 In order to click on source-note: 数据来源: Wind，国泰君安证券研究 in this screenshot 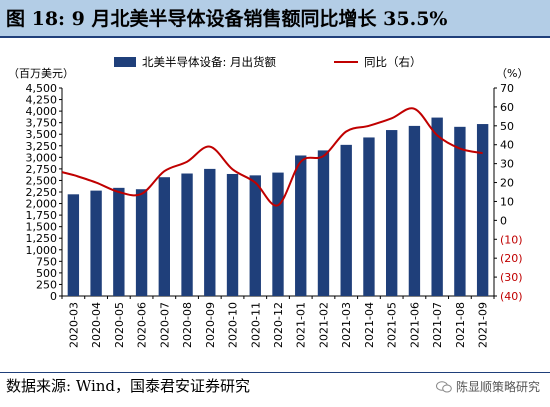, I will do `click(128, 386)`.